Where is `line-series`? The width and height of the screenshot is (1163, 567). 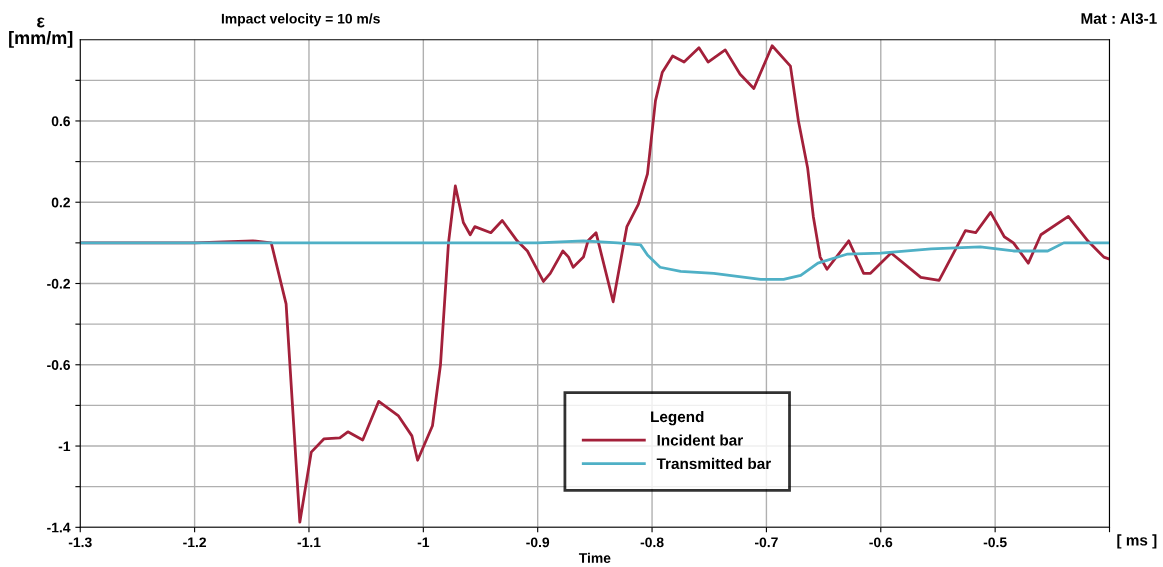
line-series is located at coordinates (595, 260).